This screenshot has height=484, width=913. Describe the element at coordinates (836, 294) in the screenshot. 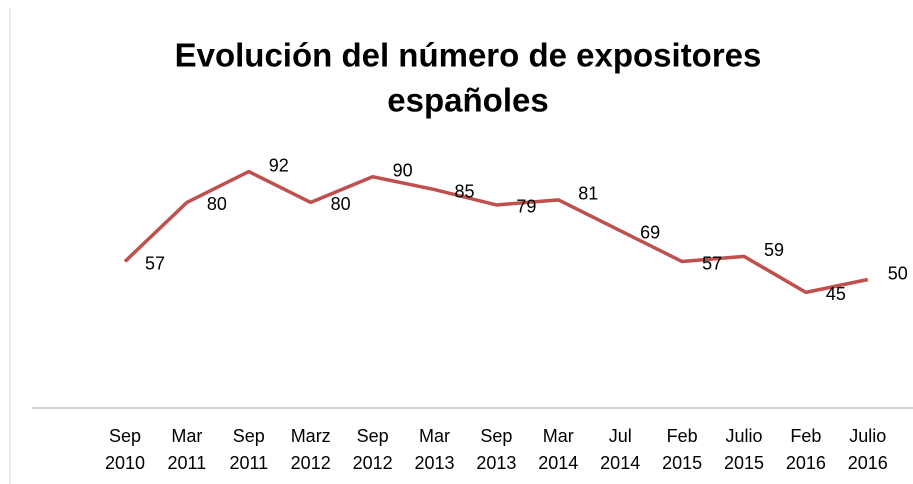

I see `data-label: 45` at that location.